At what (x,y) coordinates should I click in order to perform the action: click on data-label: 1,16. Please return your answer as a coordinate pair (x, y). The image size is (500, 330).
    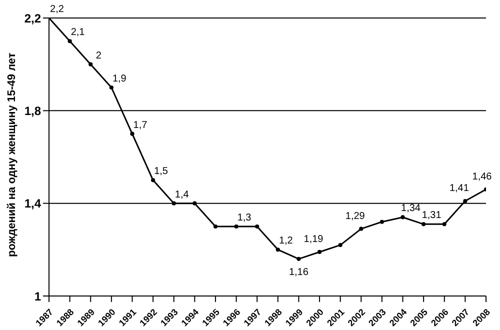
    Looking at the image, I should click on (298, 272).